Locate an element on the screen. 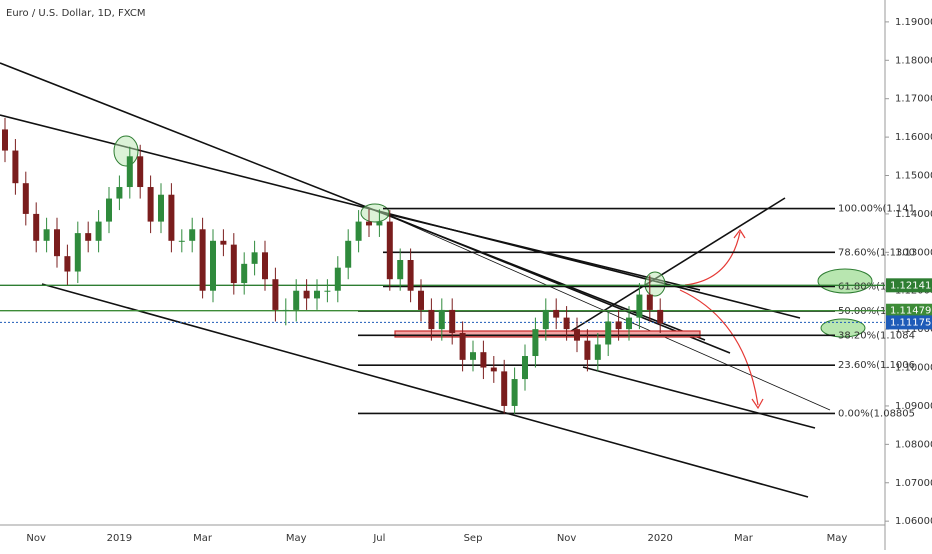  y-tick-label: 1.18000 is located at coordinates (913, 60).